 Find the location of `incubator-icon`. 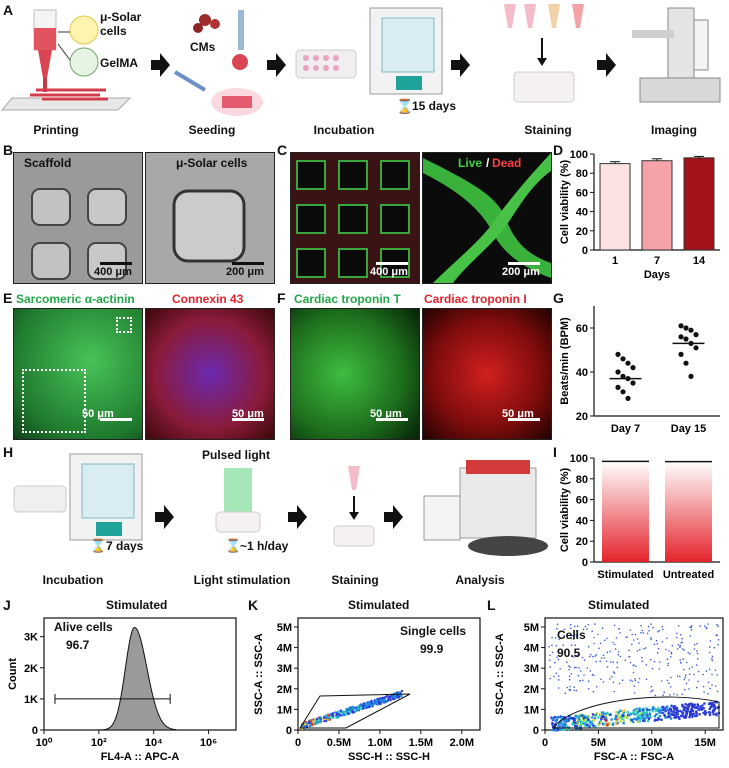

incubator-icon is located at coordinates (369, 51).